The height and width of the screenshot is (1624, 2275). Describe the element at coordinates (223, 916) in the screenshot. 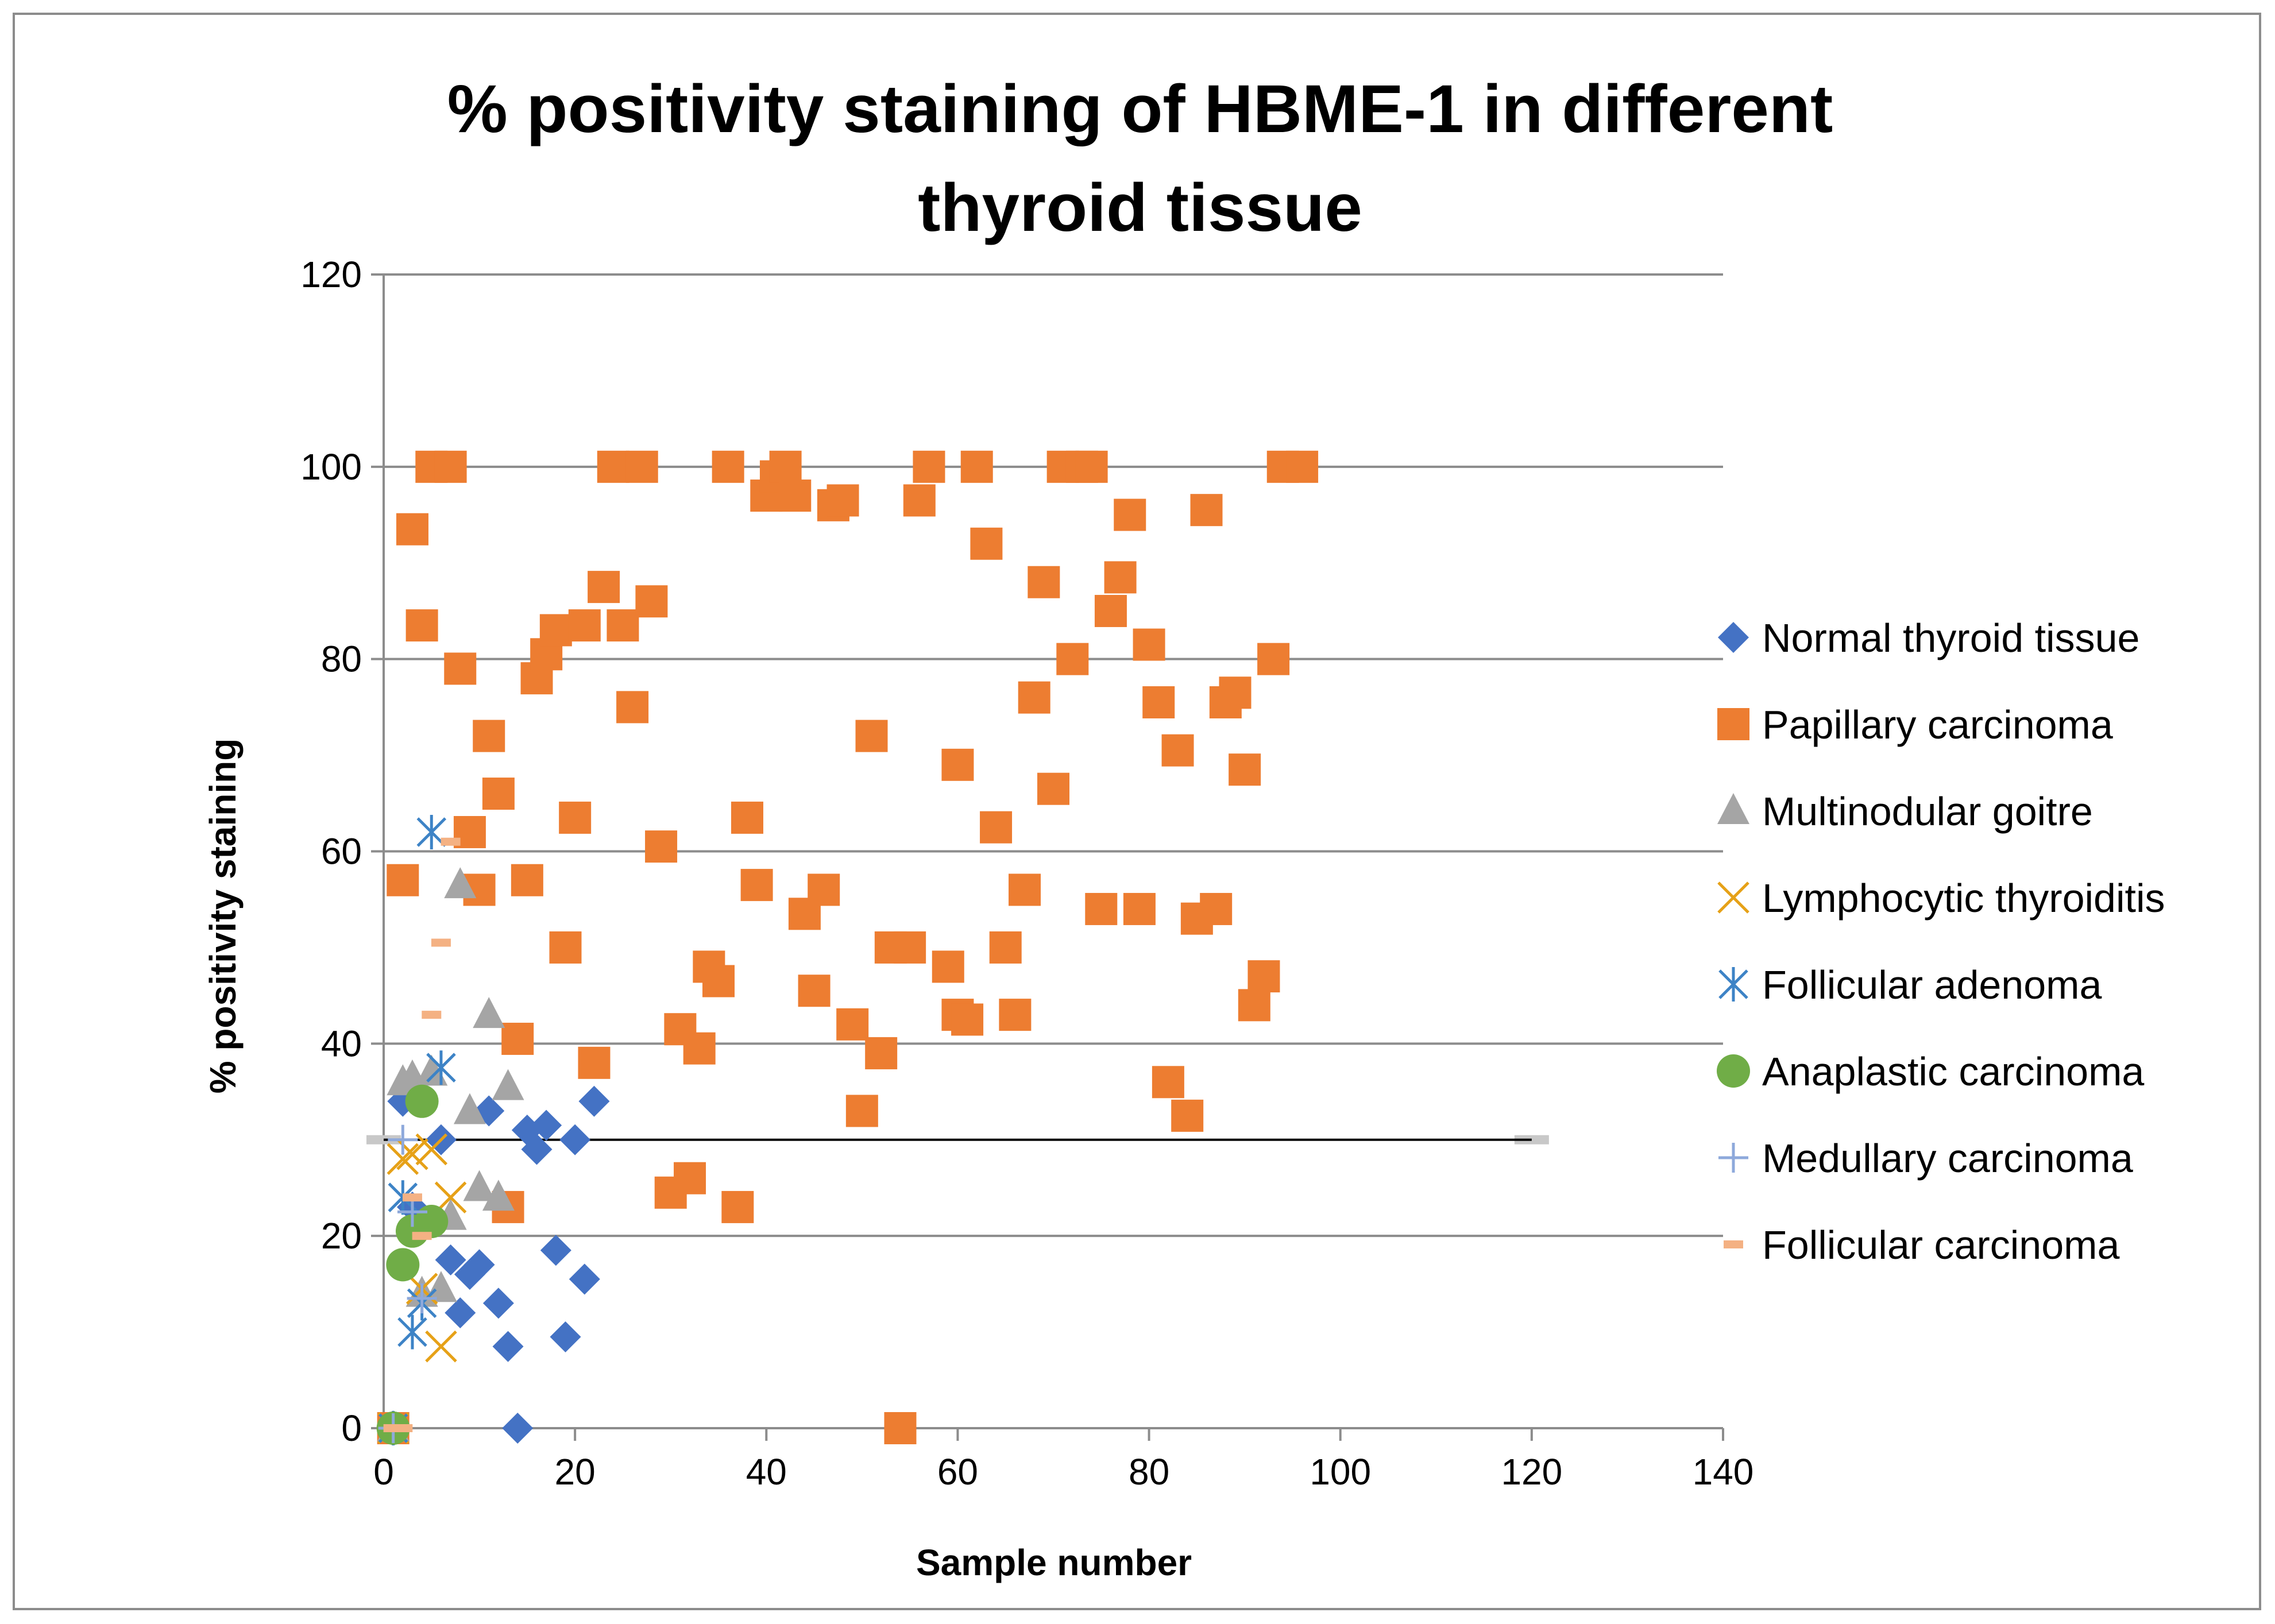

I see `y-axis-title: % positivity staining` at that location.